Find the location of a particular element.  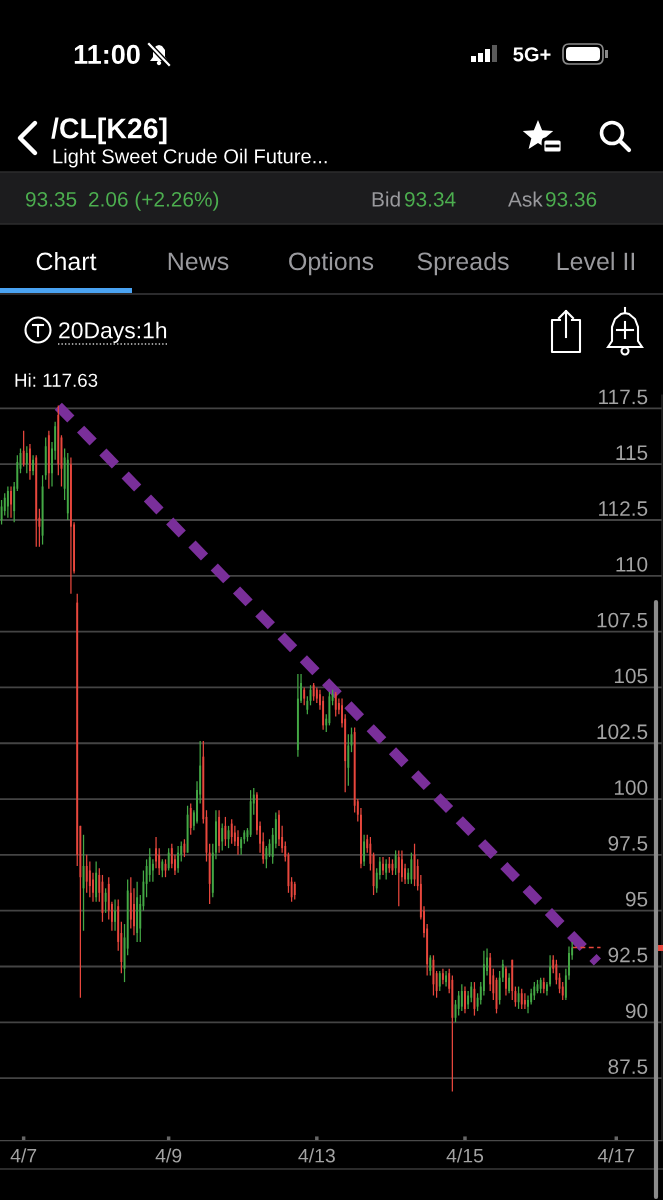

text: Spreads is located at coordinates (463, 263).